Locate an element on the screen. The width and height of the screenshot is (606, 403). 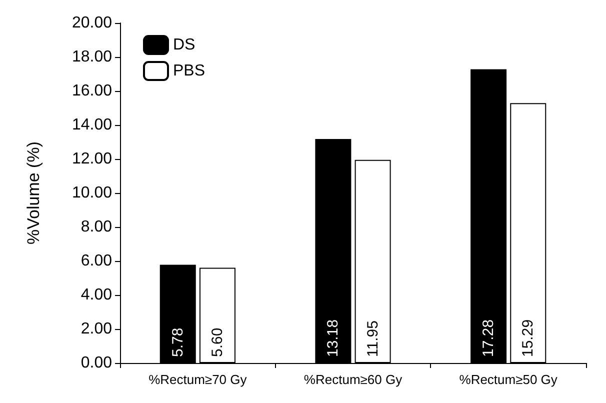
y-tick-label: 20.00 is located at coordinates (92, 23).